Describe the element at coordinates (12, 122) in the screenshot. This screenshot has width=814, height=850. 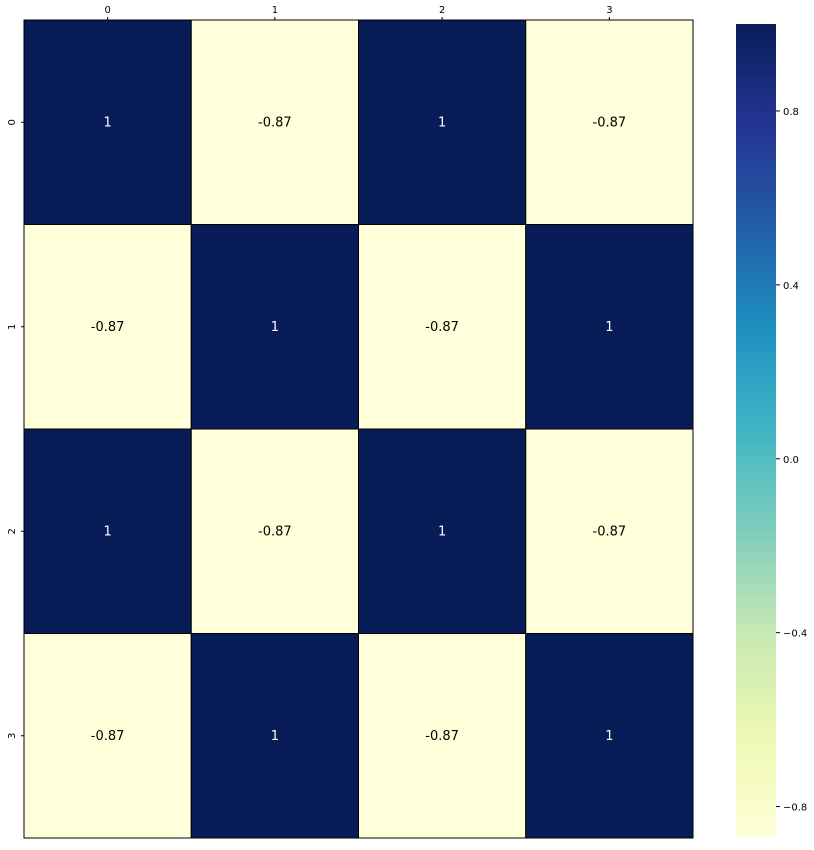
I see `y-tick-label-0: 0` at that location.